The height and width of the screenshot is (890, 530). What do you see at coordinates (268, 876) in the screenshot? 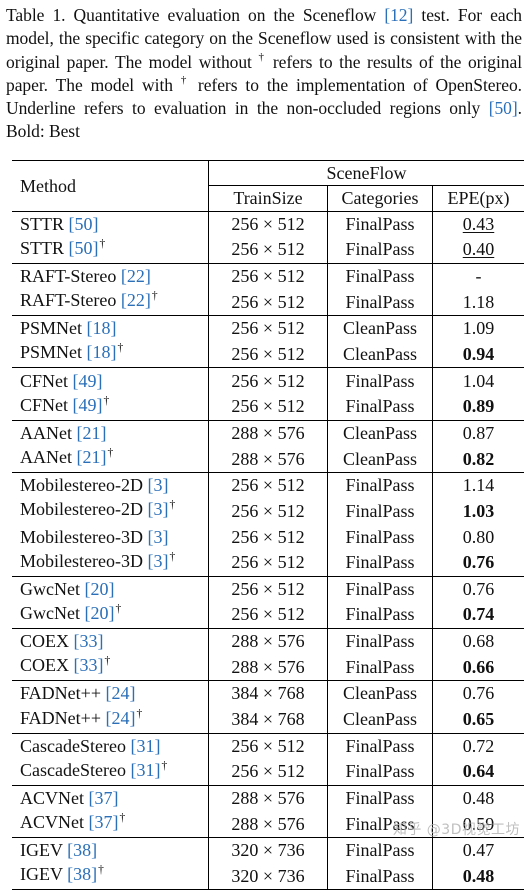
I see `trainsize-cell: 320 × 736` at bounding box center [268, 876].